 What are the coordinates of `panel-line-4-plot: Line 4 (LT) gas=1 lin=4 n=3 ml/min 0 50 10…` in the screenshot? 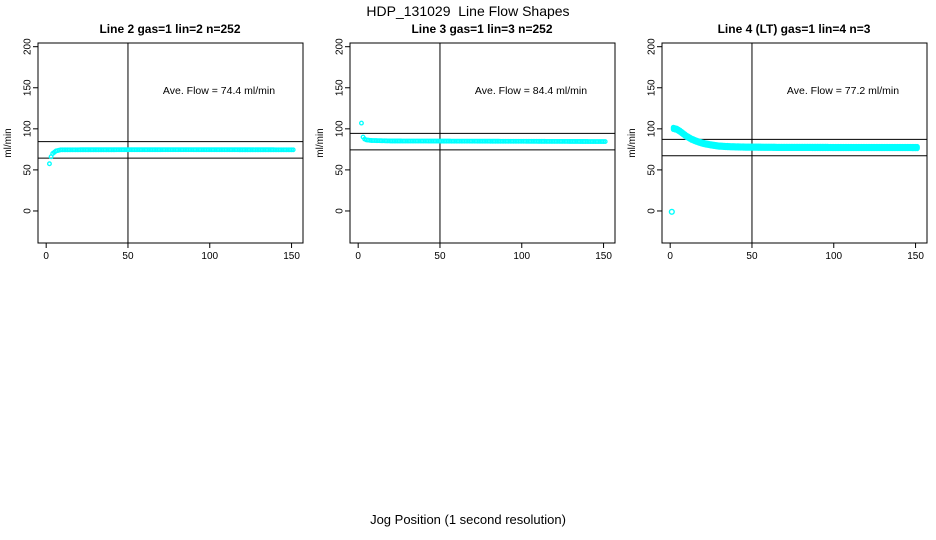 It's located at (777, 142).